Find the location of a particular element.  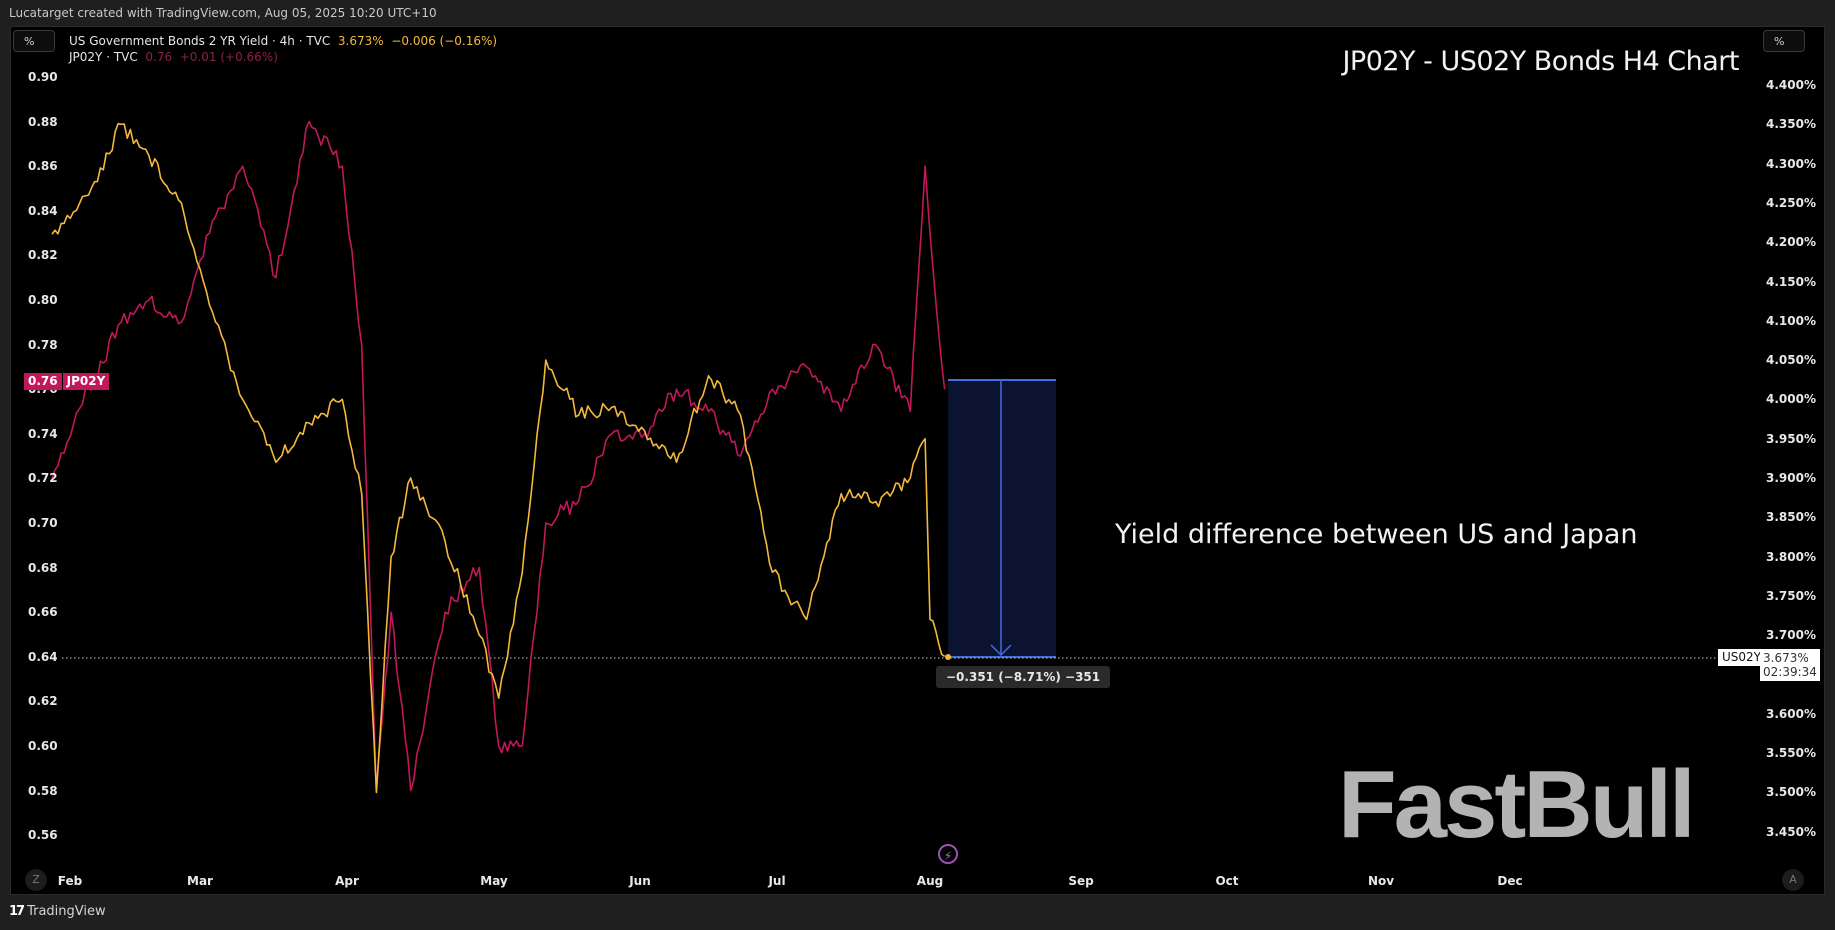

left-axis-tick: 0.58 is located at coordinates (43, 790).